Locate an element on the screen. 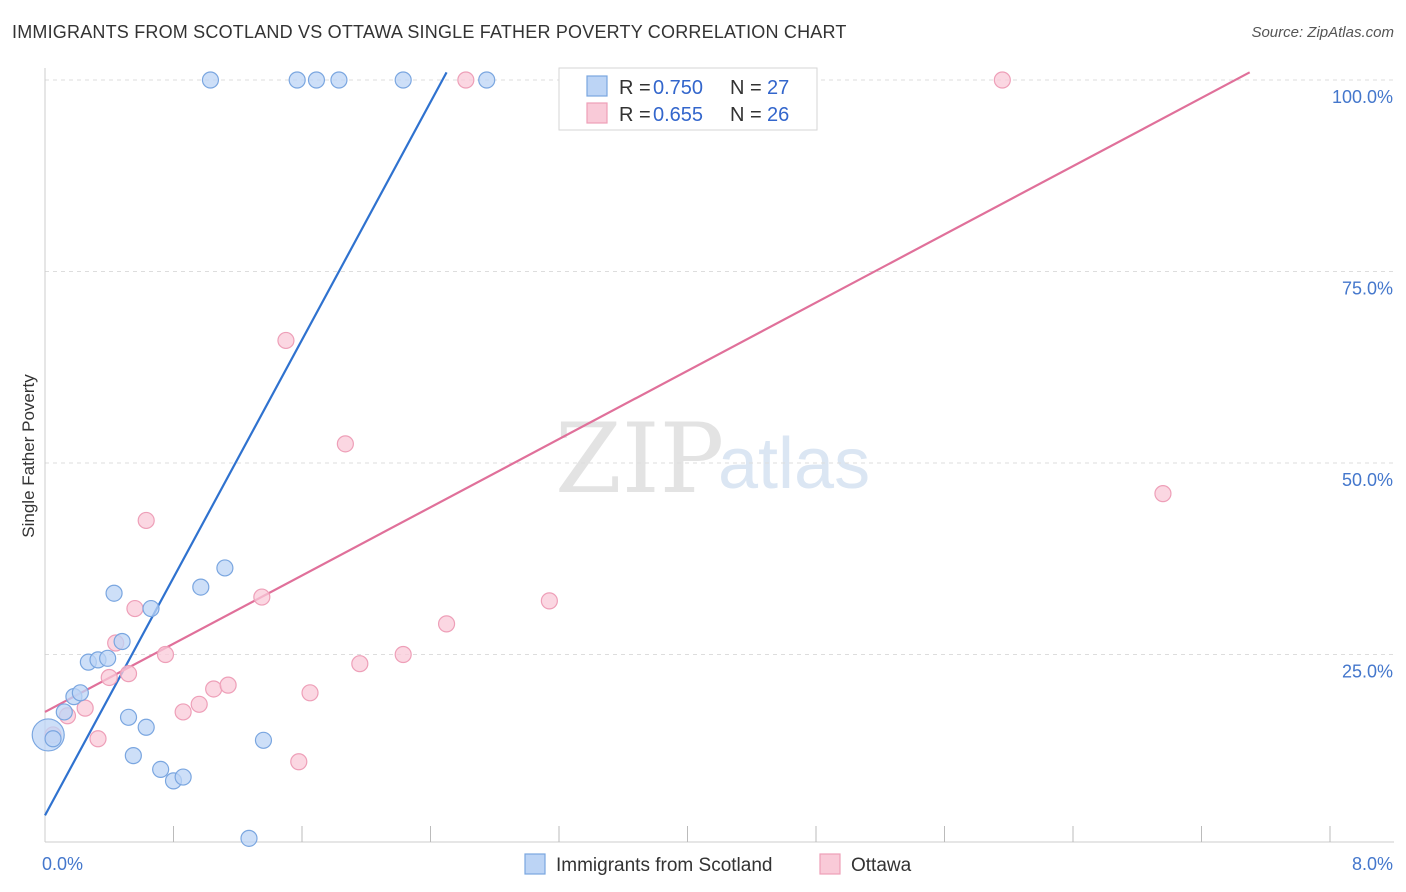  legend-swatch-pink is located at coordinates (597, 113).